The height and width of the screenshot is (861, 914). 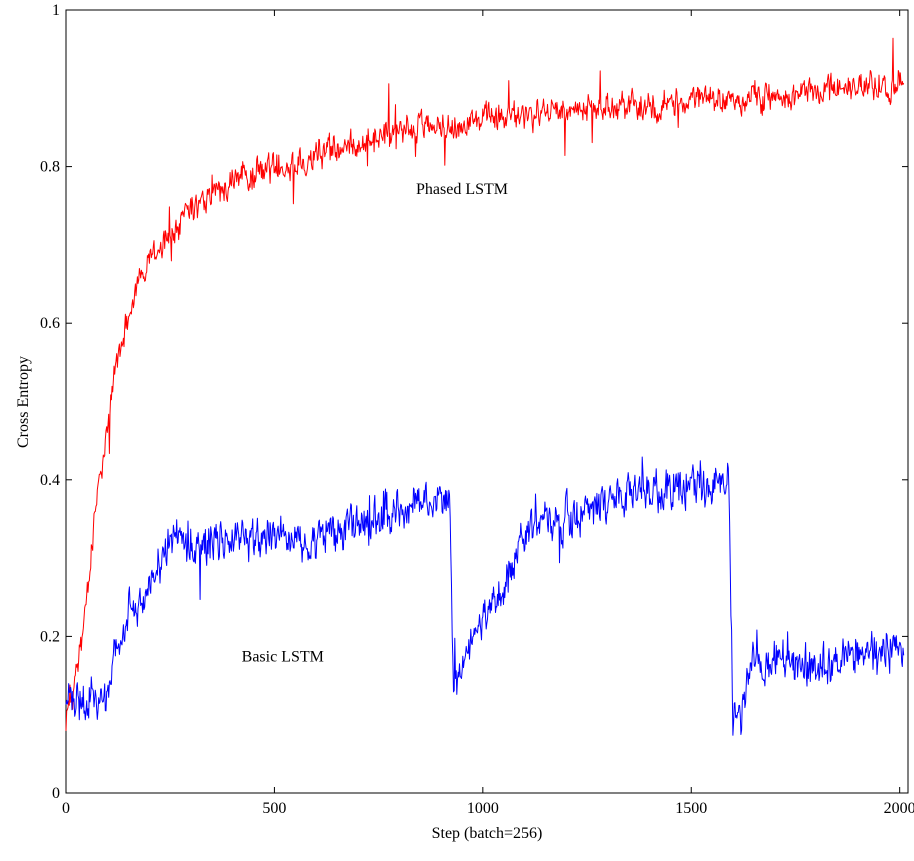 I want to click on y-tick-label: 0.4, so click(x=50, y=480).